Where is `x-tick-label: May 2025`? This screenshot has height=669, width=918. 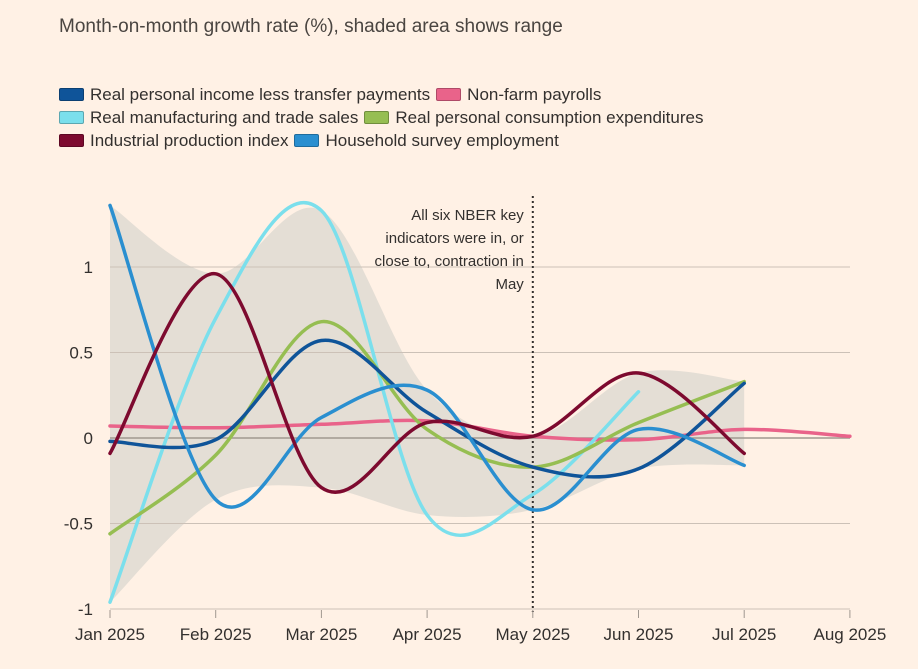
x-tick-label: May 2025 is located at coordinates (532, 634).